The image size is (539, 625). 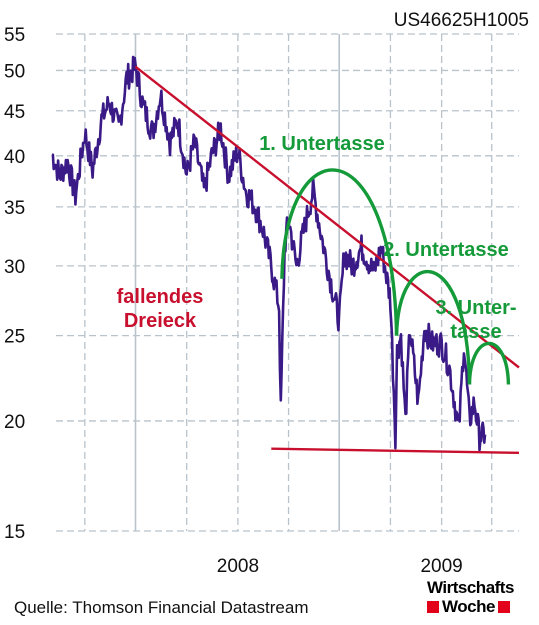 What do you see at coordinates (14, 267) in the screenshot?
I see `y-tick-label: 30` at bounding box center [14, 267].